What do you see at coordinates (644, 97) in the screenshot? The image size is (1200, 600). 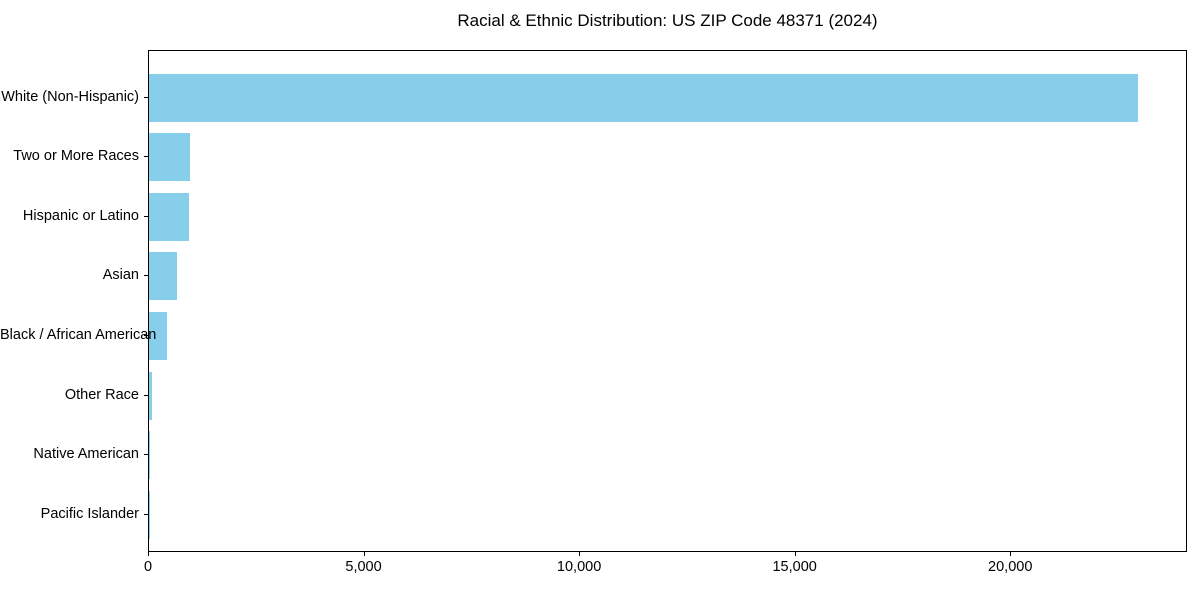 I see `bar-white-non-hispanic` at bounding box center [644, 97].